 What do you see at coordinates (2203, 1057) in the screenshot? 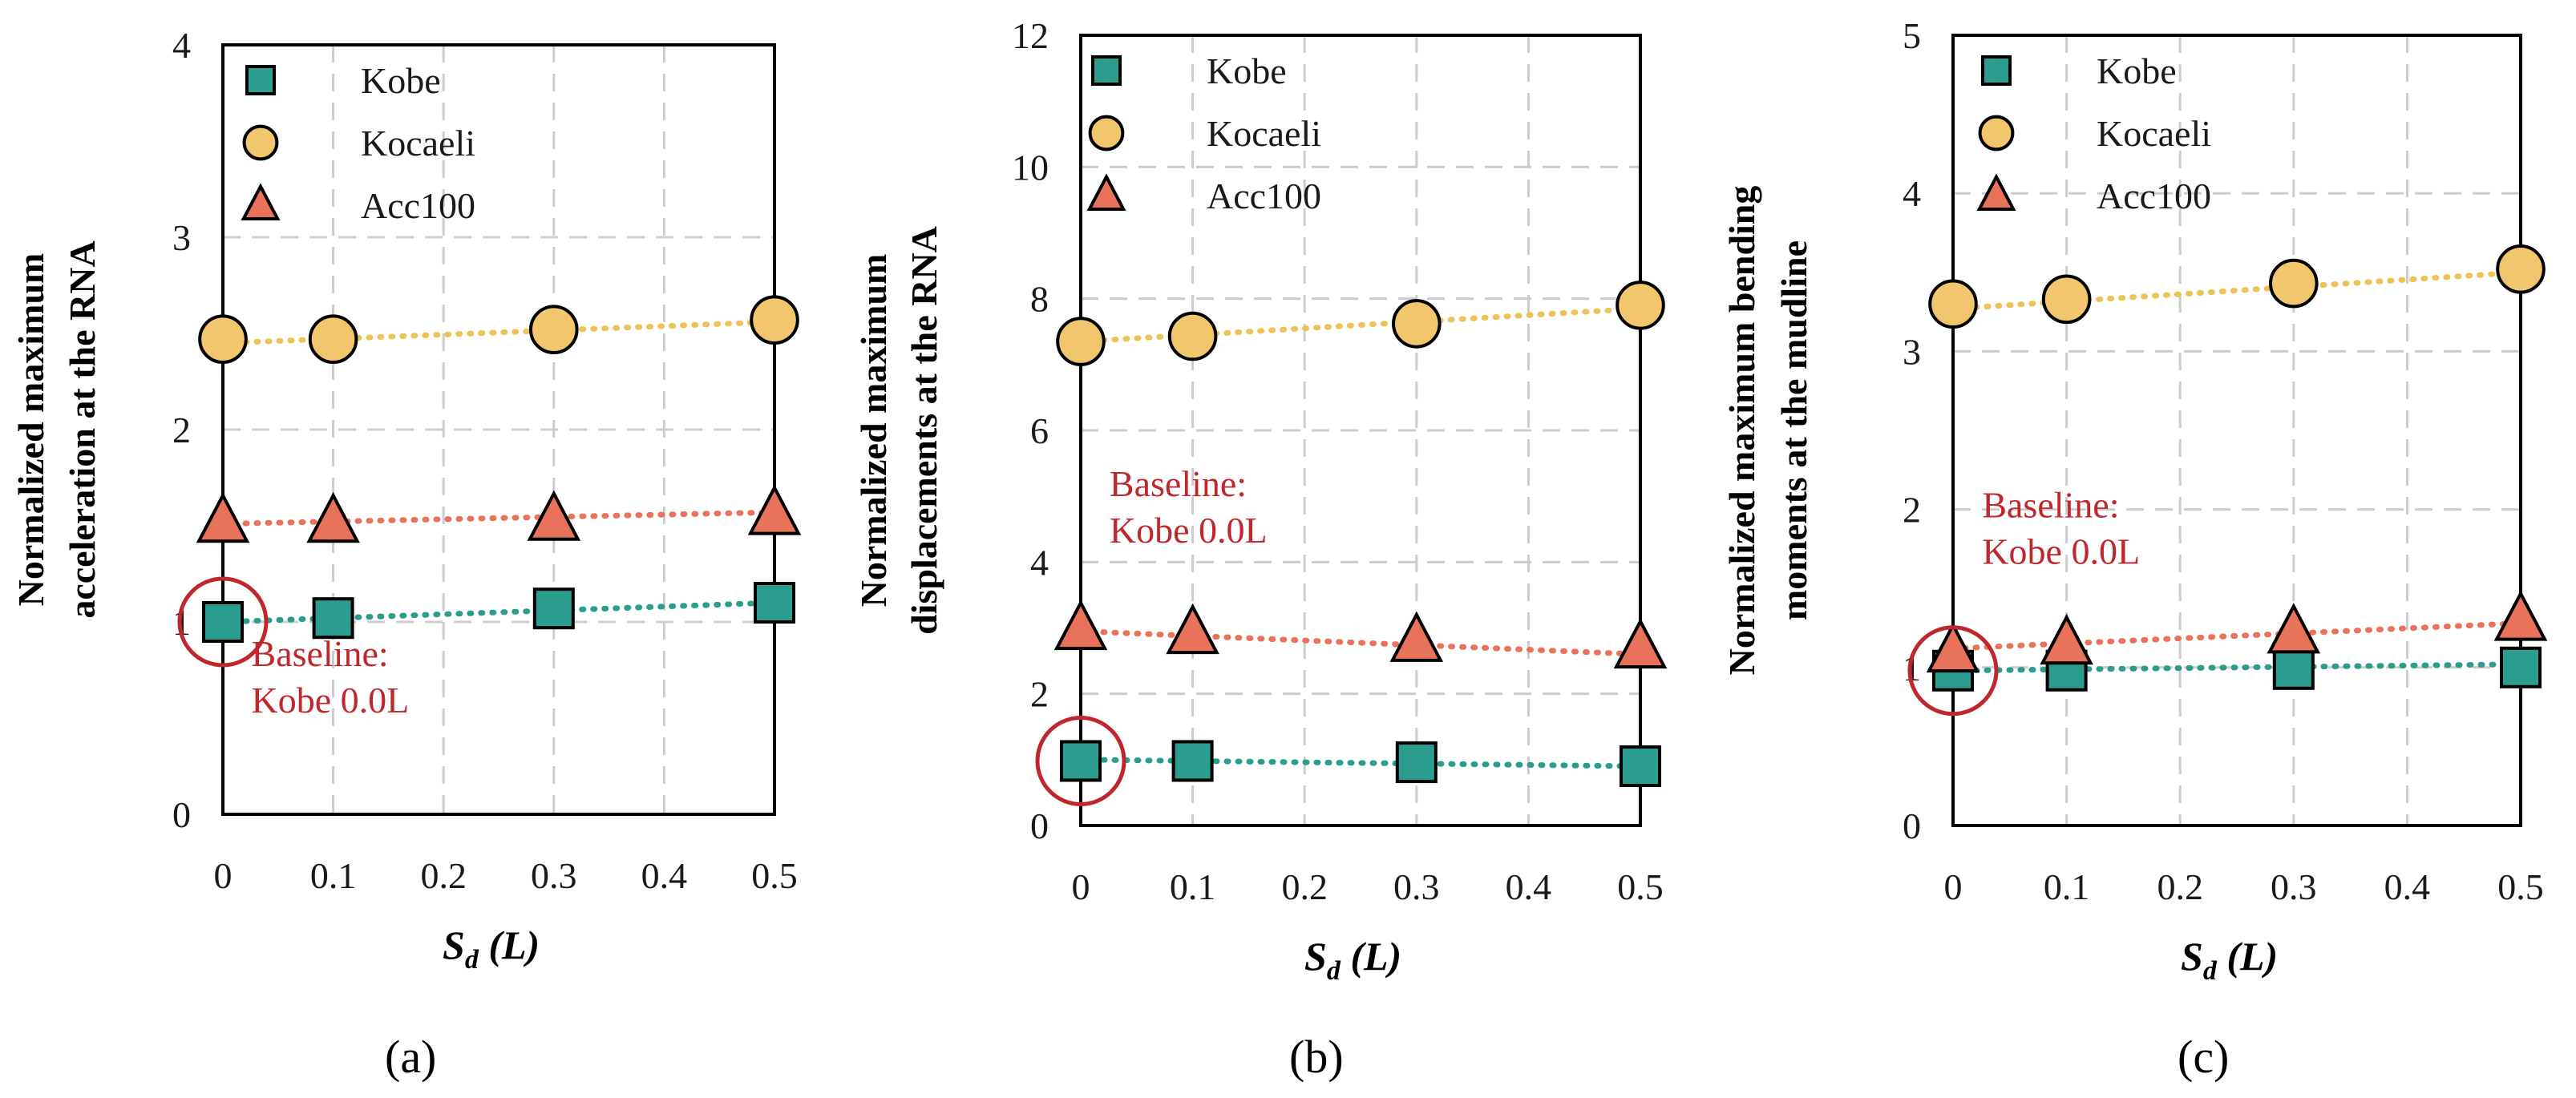
I see `panel-label: (c)` at bounding box center [2203, 1057].